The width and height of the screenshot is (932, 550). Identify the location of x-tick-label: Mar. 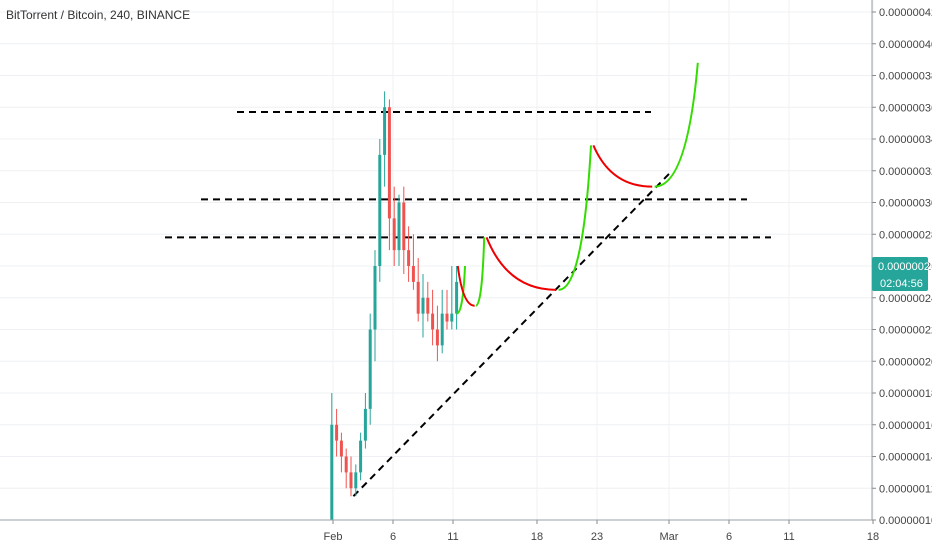
(669, 537).